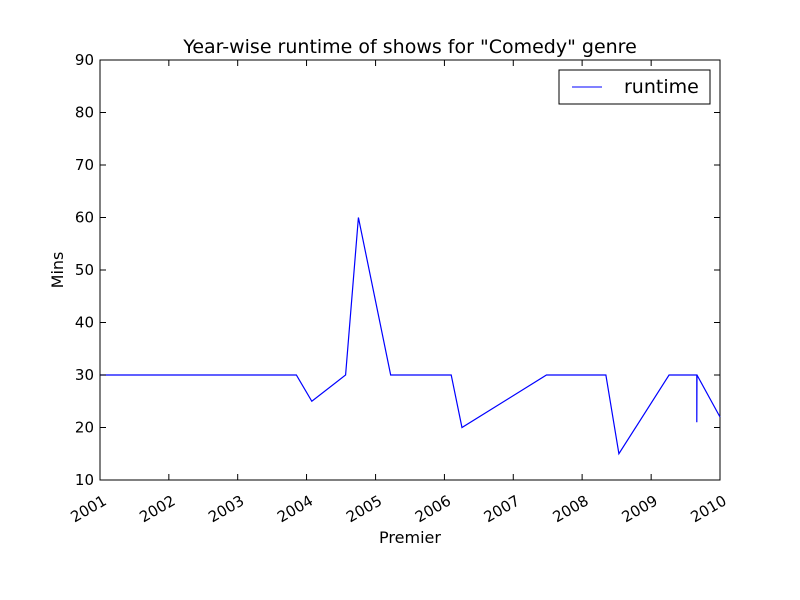  What do you see at coordinates (84, 165) in the screenshot?
I see `y-tick-label: 70` at bounding box center [84, 165].